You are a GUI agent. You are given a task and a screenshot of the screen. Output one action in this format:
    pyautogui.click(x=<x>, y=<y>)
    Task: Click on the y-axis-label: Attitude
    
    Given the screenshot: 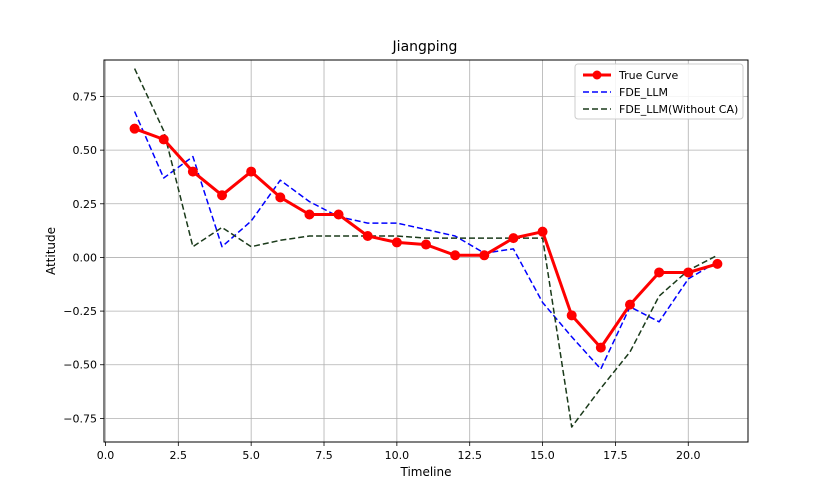 What is the action you would take?
    pyautogui.click(x=51, y=251)
    